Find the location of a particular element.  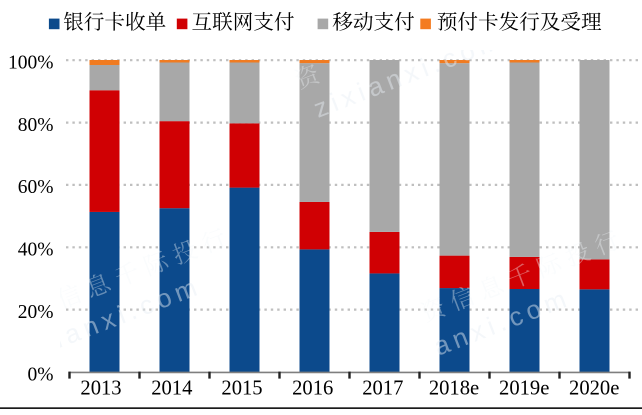

svg-text: 60% is located at coordinates (36, 187).